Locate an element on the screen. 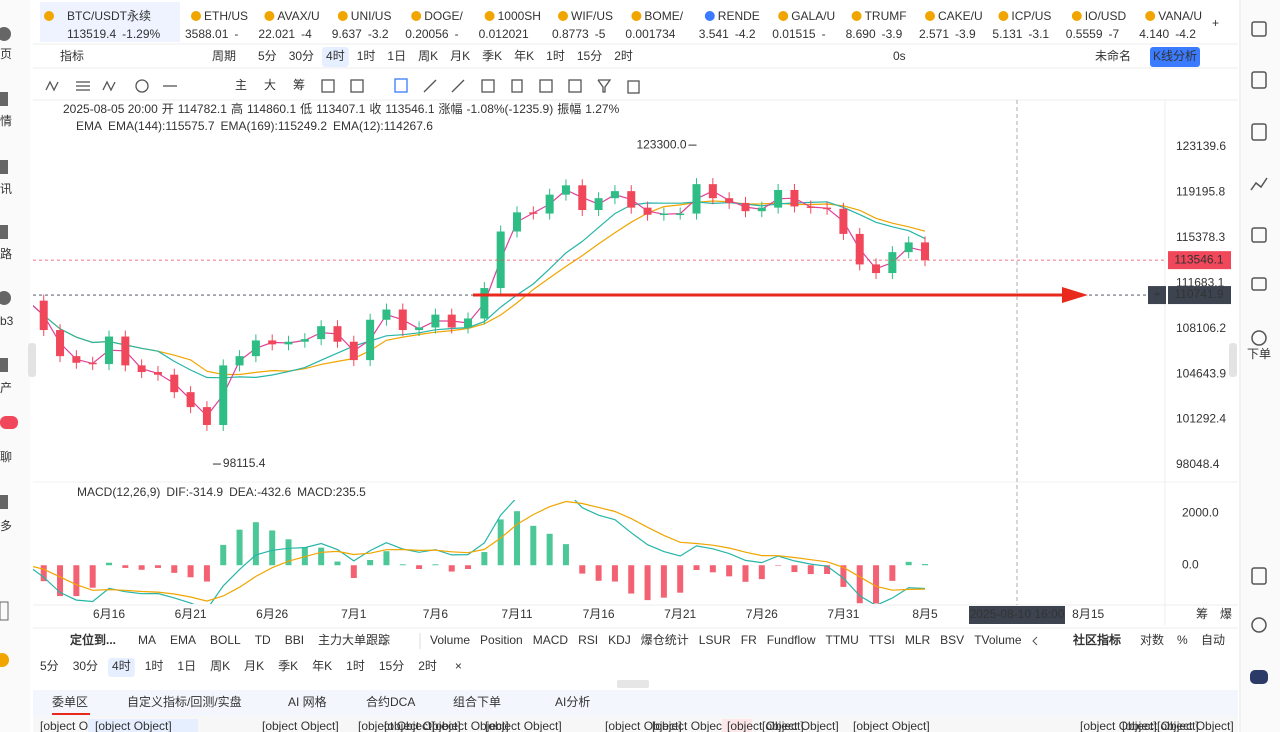 The width and height of the screenshot is (1280, 732). sub-indicator: TTSI is located at coordinates (882, 640).